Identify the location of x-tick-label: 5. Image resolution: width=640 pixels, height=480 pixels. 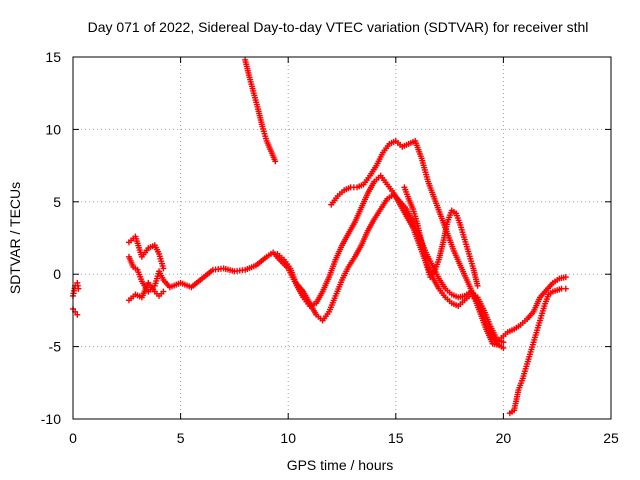
(181, 438).